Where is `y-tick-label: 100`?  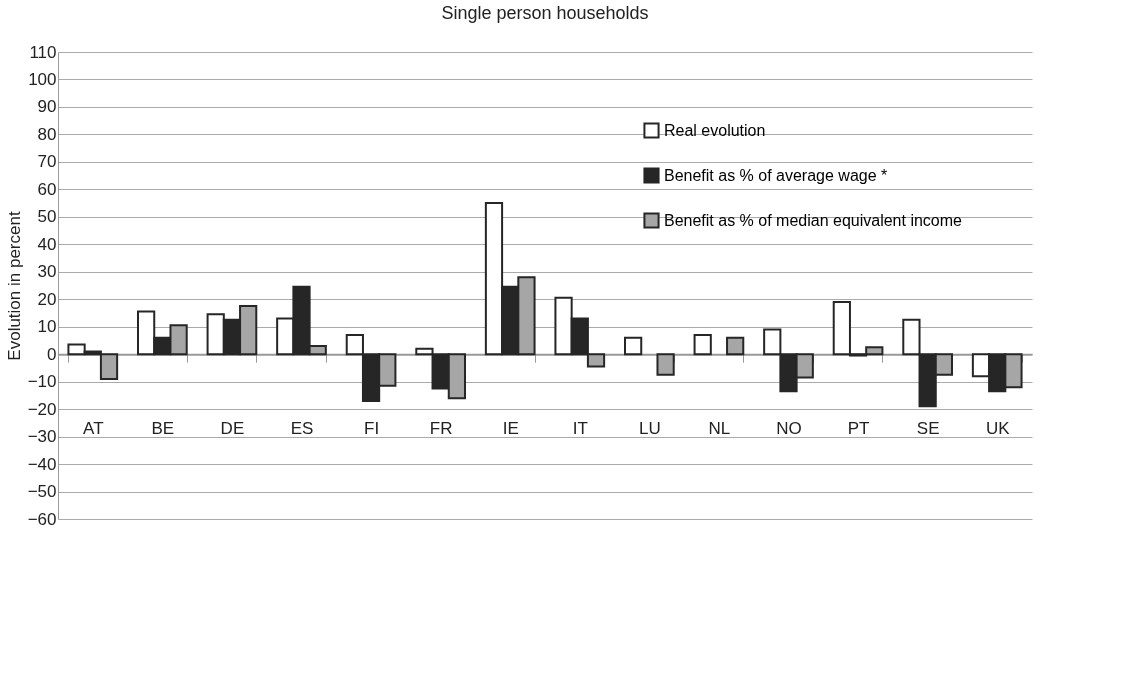
y-tick-label: 100 is located at coordinates (42, 79).